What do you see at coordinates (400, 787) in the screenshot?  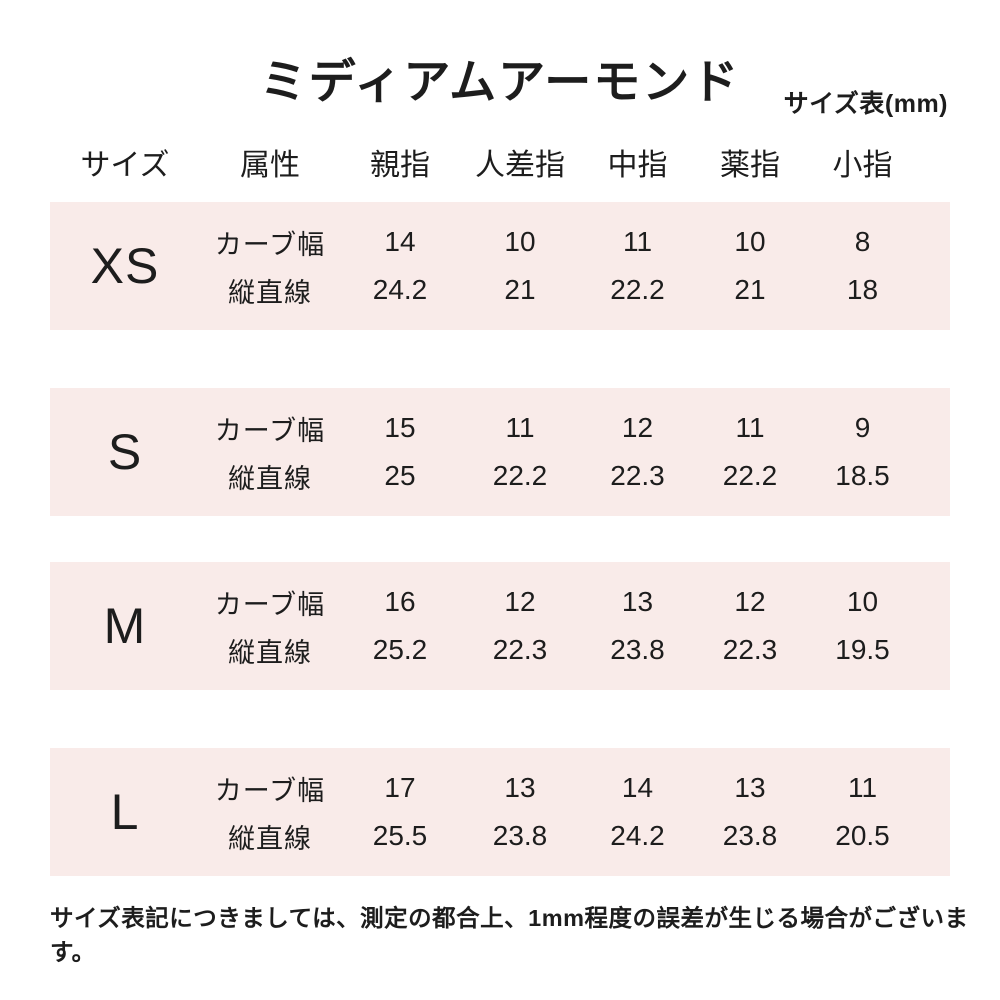 I see `value-cell: 17` at bounding box center [400, 787].